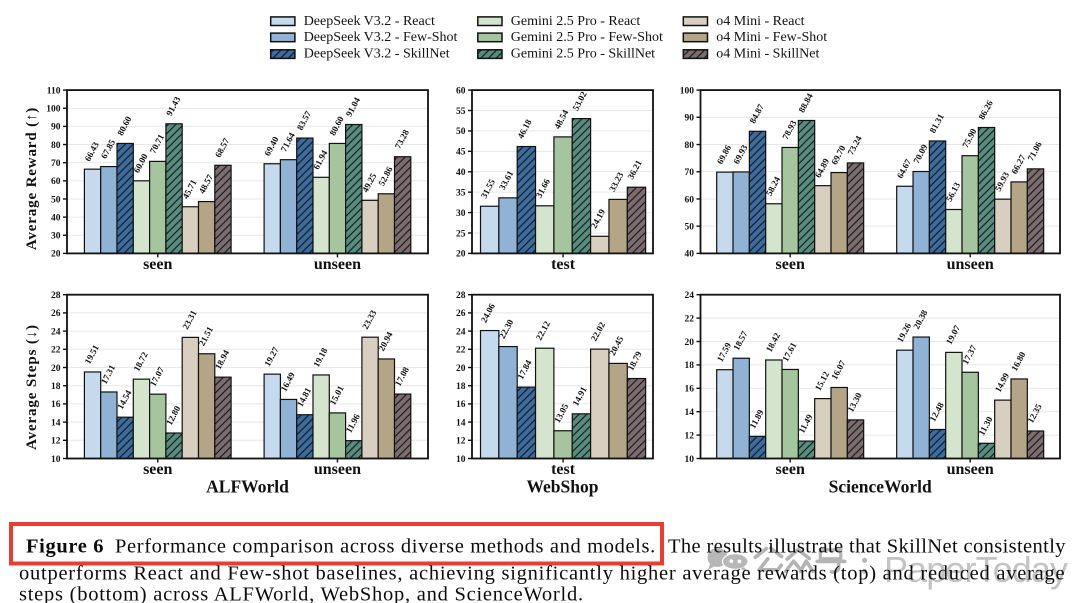  What do you see at coordinates (767, 54) in the screenshot?
I see `svg-text: o4 Mini - SkillNet` at bounding box center [767, 54].